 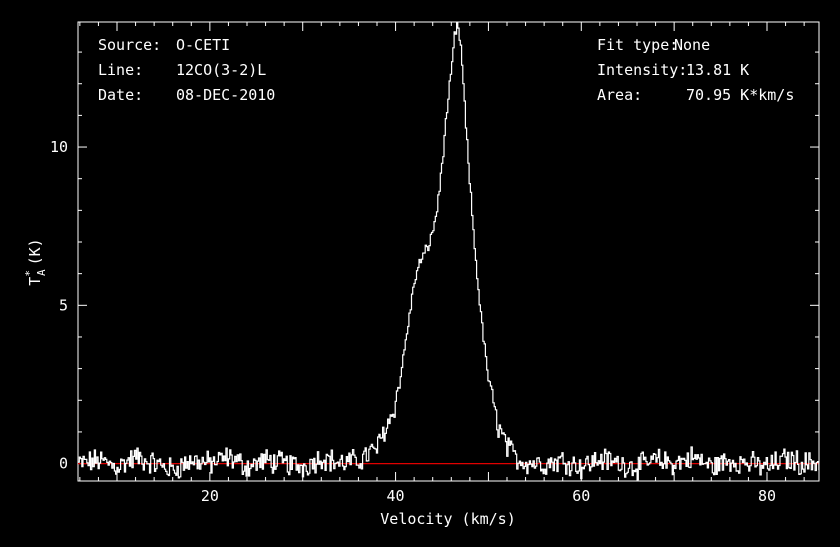 I want to click on y-tick-label: 10, so click(x=59, y=147).